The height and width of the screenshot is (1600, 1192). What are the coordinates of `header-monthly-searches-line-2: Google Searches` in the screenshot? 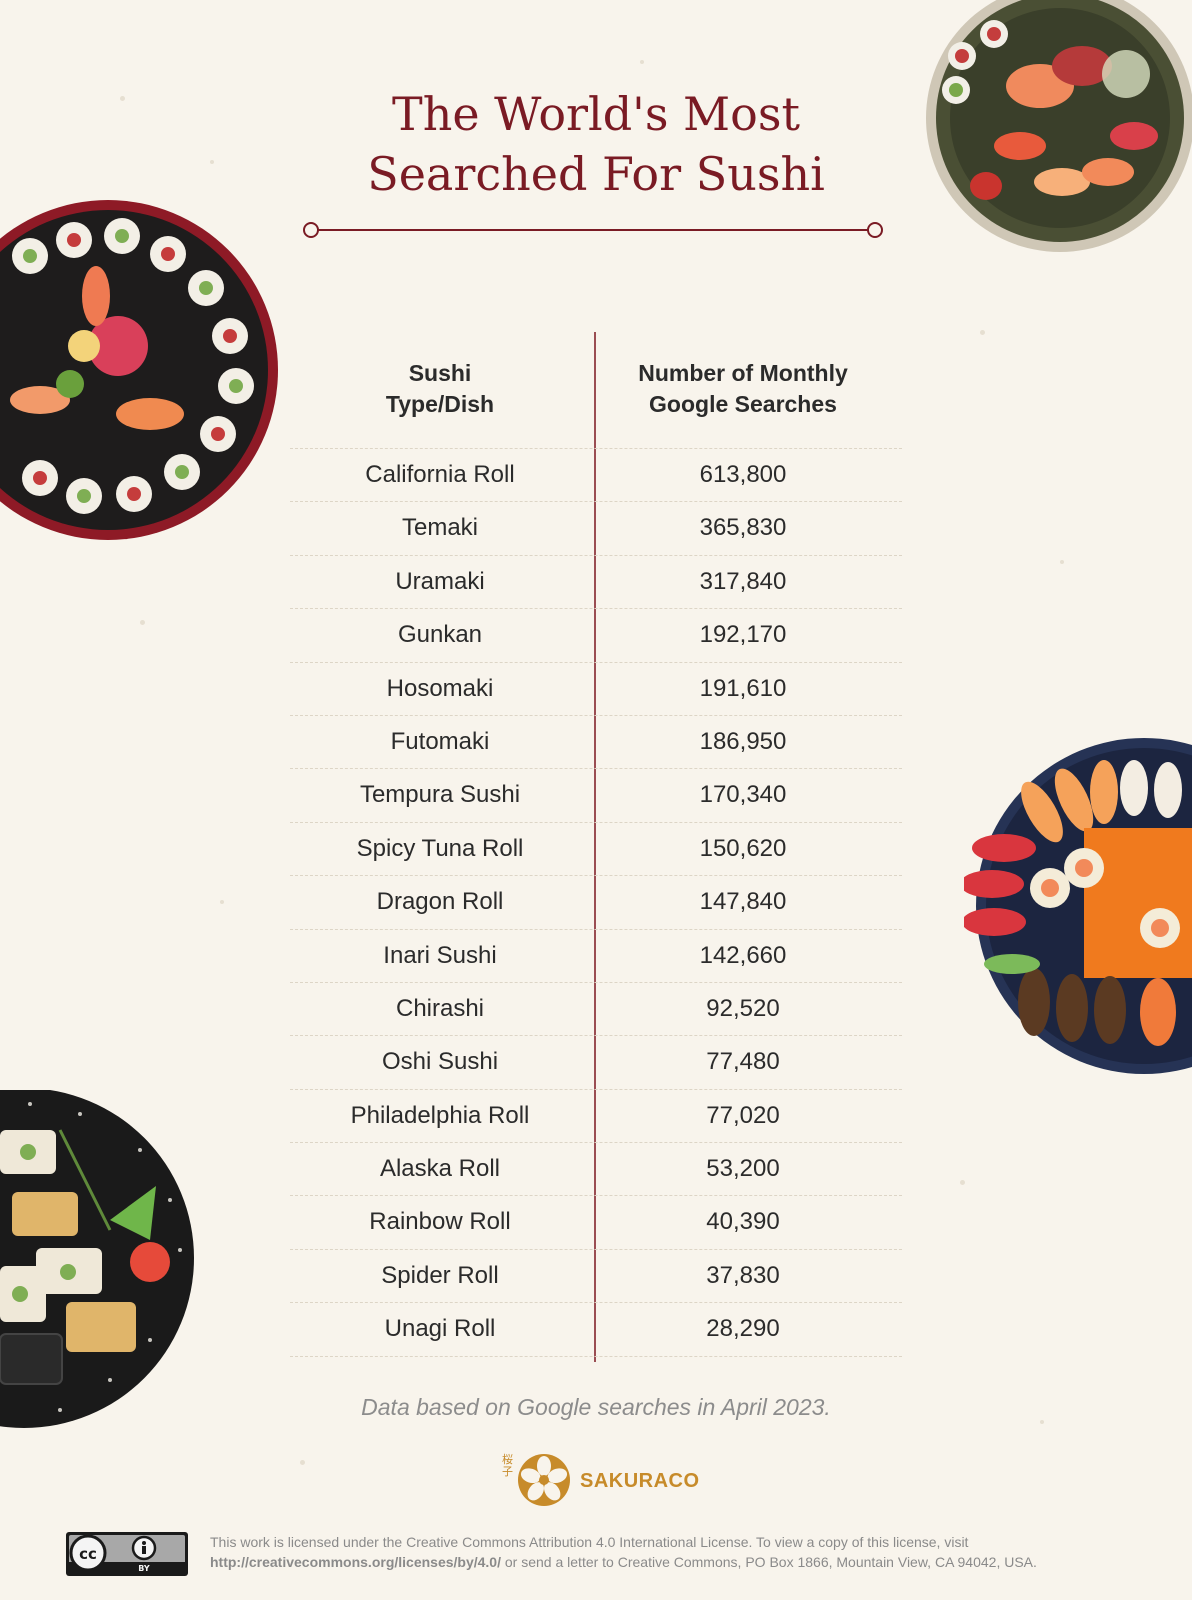 It's located at (743, 404).